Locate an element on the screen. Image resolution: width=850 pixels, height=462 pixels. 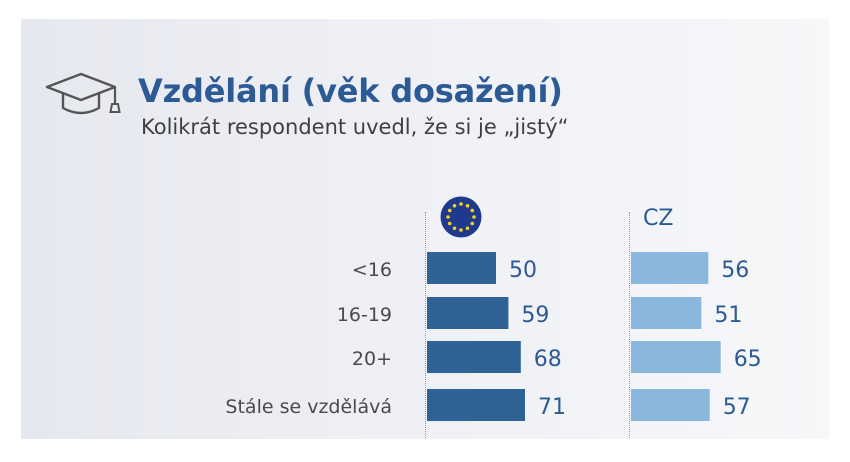
category-label: <16 is located at coordinates (372, 270).